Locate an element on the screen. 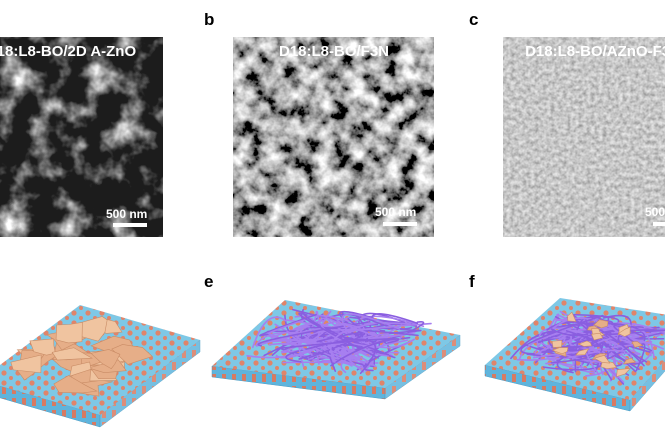 Image resolution: width=665 pixels, height=443 pixels. image-b: D18:L8-BO/F3N 500 nm is located at coordinates (333, 137).